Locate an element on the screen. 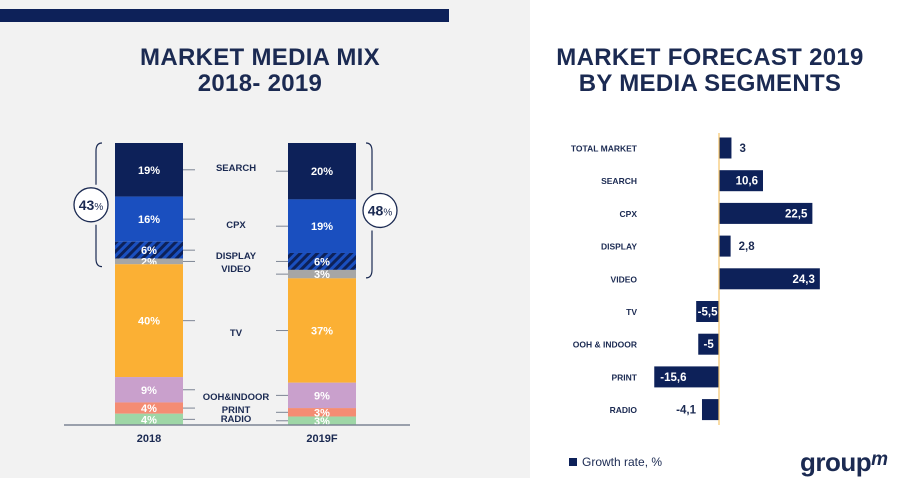 The image size is (900, 478). groupm-logo: groupm is located at coordinates (844, 462).